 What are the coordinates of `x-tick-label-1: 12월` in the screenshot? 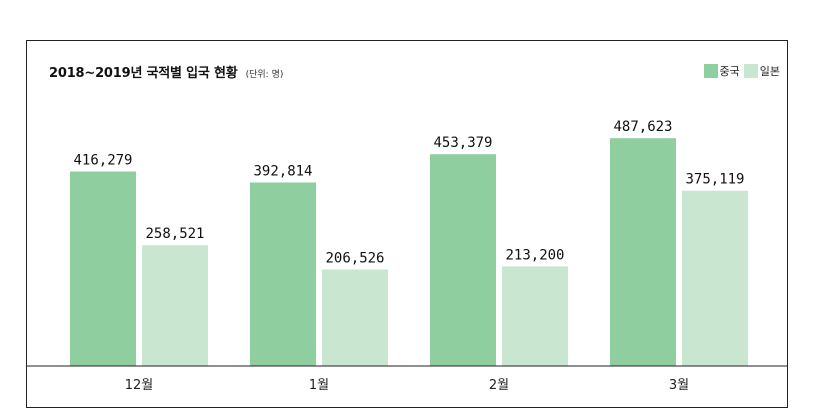 It's located at (139, 385).